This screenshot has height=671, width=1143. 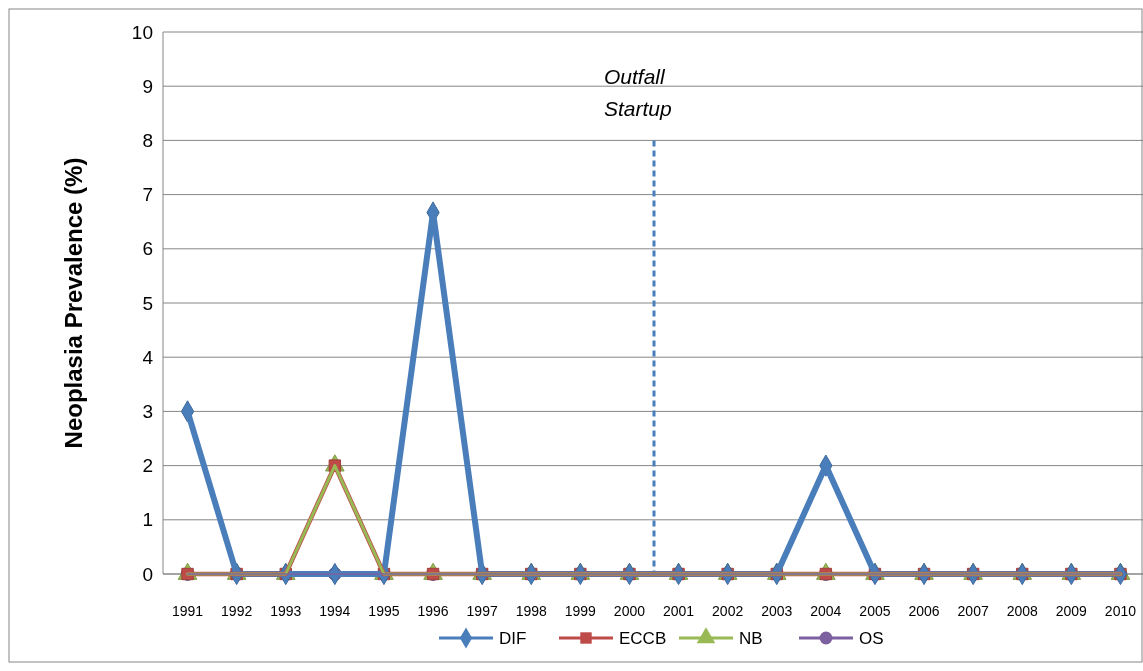 I want to click on y-tick-label: 3, so click(x=147, y=412).